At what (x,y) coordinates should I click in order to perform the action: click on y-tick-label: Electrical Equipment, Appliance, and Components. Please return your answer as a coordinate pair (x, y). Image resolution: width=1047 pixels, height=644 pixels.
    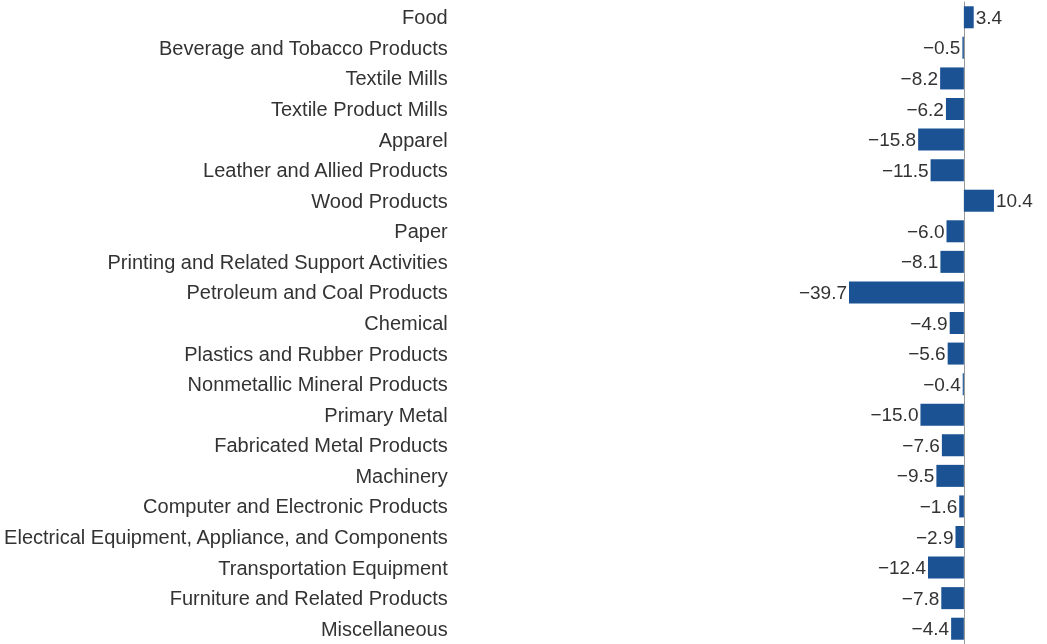
    Looking at the image, I should click on (226, 537).